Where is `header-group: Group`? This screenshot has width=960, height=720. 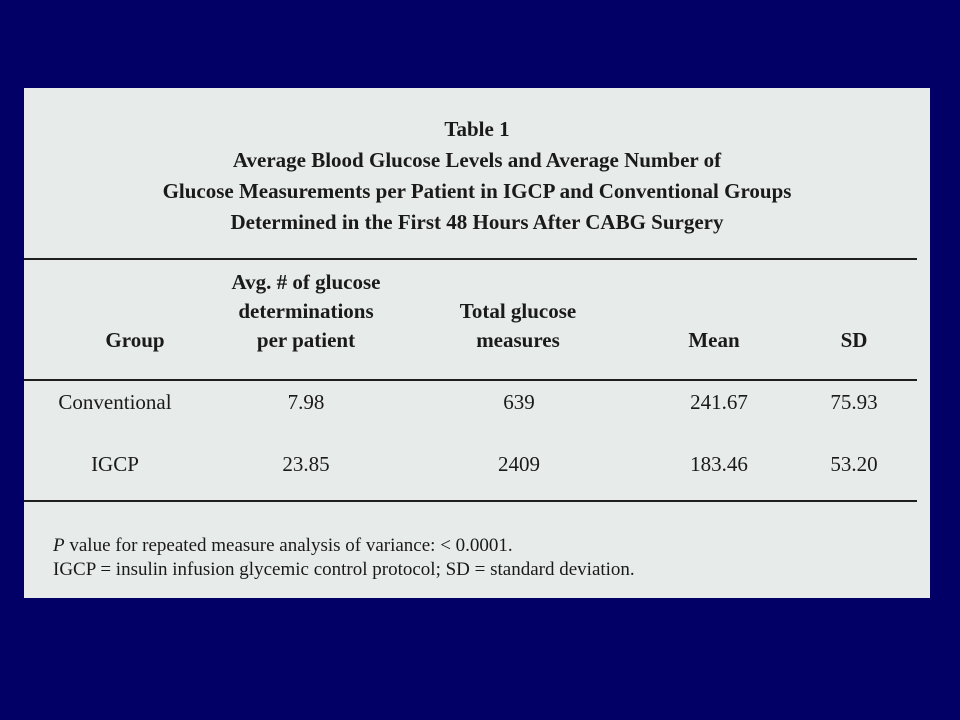 header-group: Group is located at coordinates (135, 340).